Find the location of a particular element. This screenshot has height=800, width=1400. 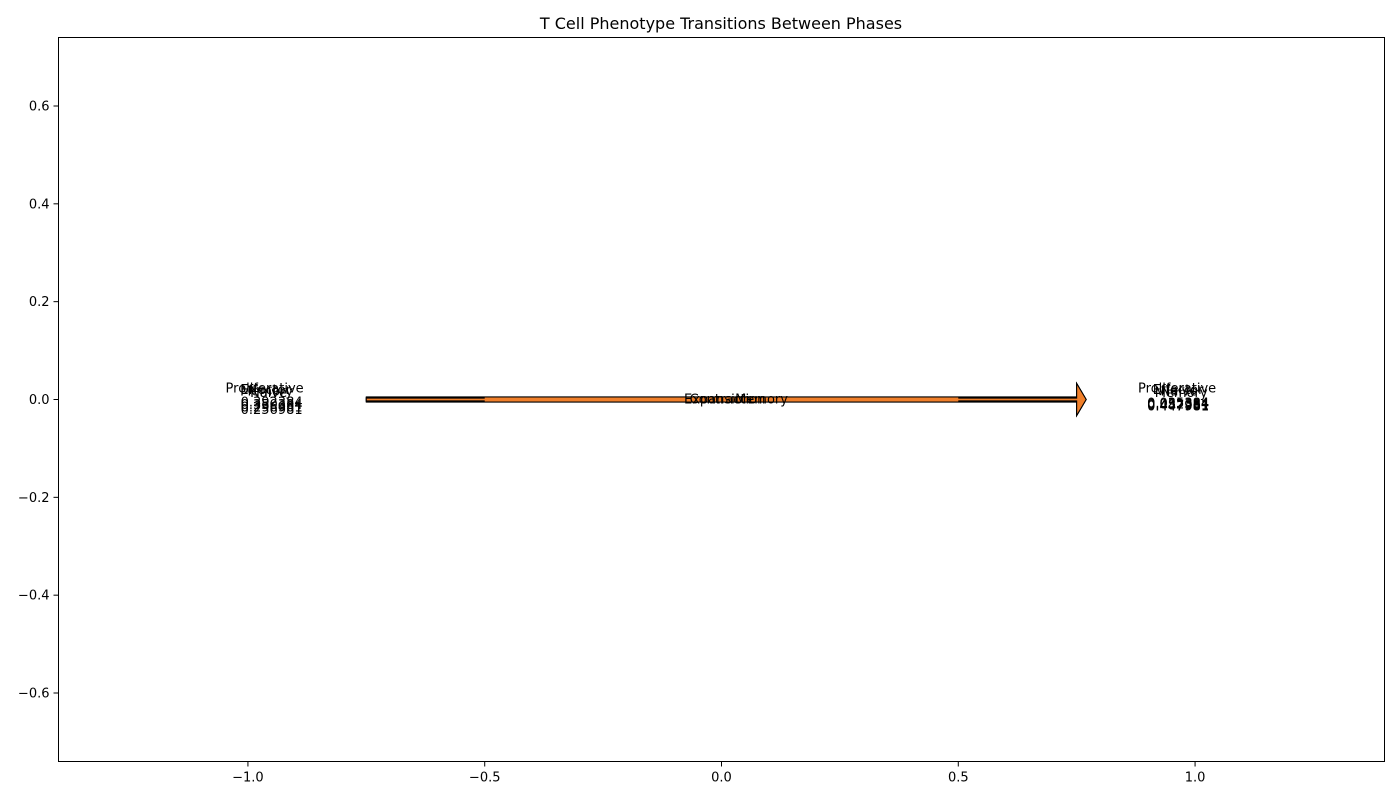

right-node-label: Proliferative is located at coordinates (1177, 389).